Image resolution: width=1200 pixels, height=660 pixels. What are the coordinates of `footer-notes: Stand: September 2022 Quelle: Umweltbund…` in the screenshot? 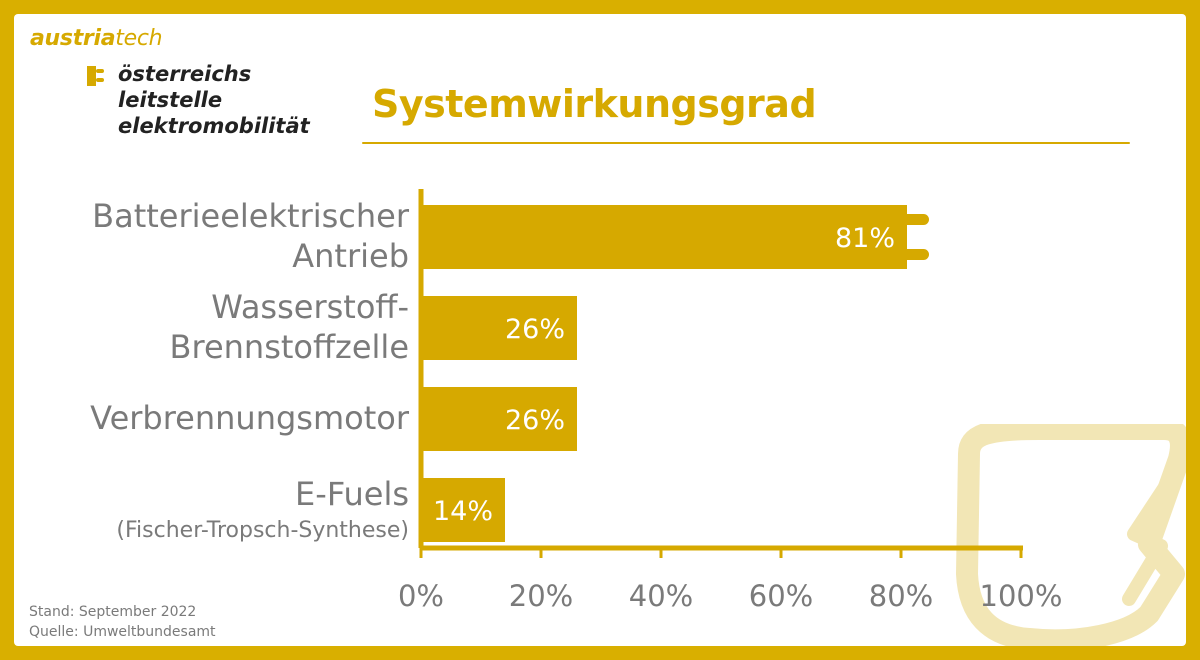 It's located at (122, 622).